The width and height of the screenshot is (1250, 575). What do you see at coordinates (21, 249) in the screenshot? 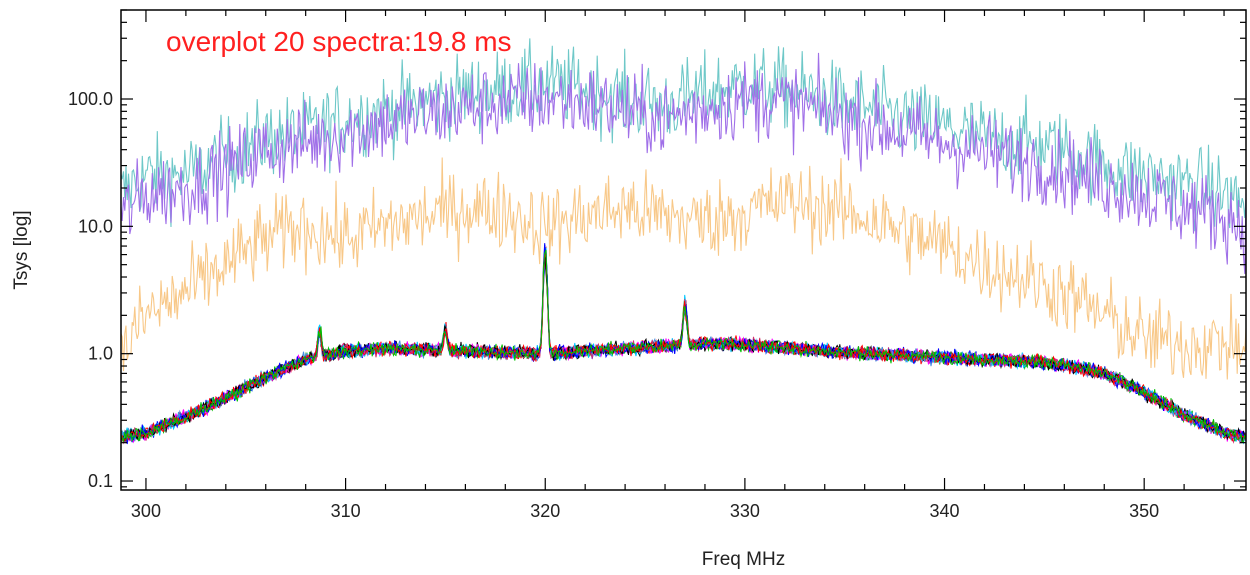
I see `y-axis-label: Tsys [log]` at bounding box center [21, 249].